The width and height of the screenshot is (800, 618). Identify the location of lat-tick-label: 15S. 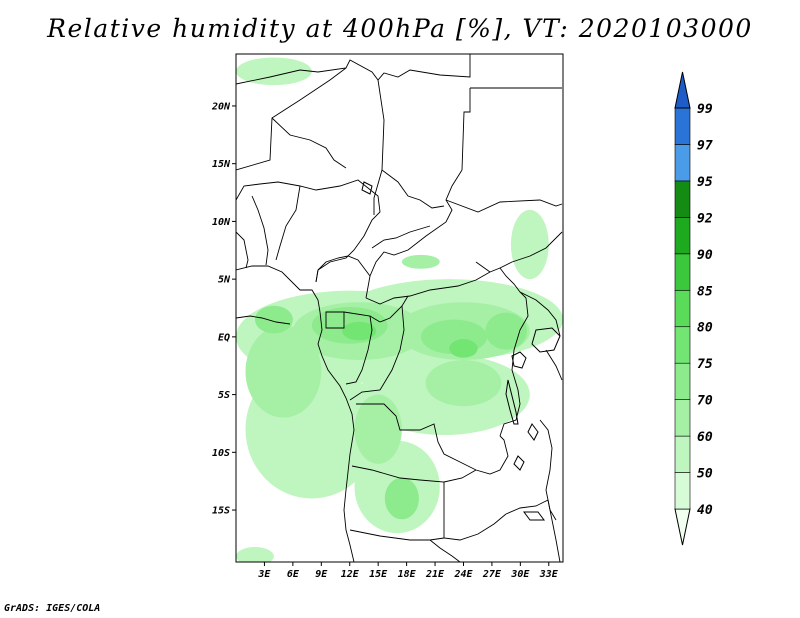
(221, 511).